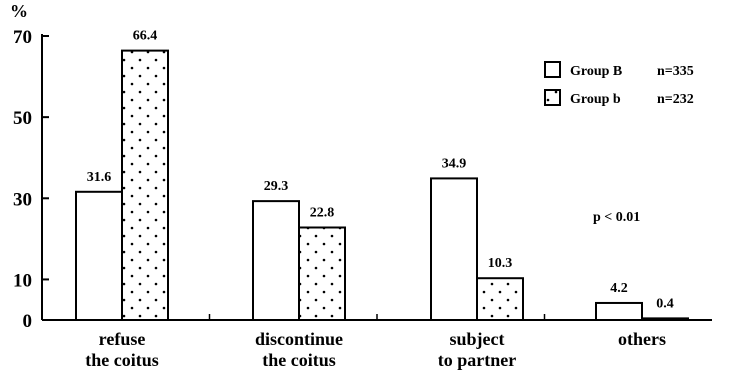  Describe the element at coordinates (500, 263) in the screenshot. I see `data-label: 10.3` at that location.